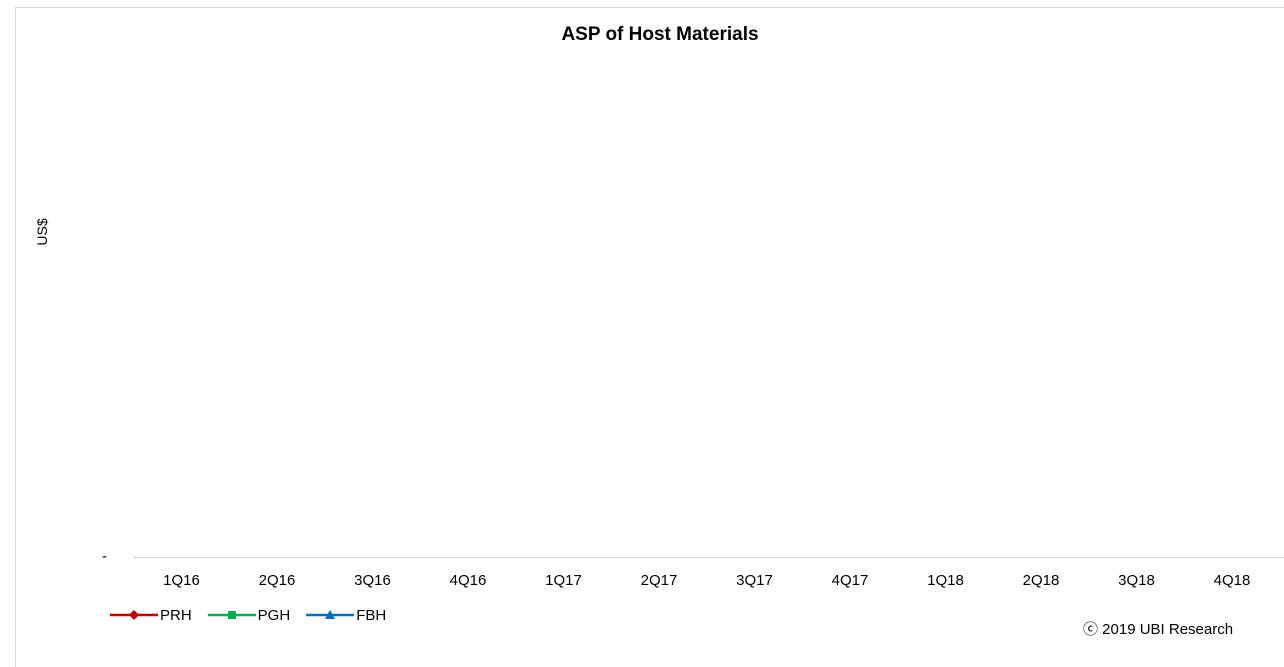 The width and height of the screenshot is (1284, 667). What do you see at coordinates (563, 580) in the screenshot?
I see `x-tick-label: 1Q17` at bounding box center [563, 580].